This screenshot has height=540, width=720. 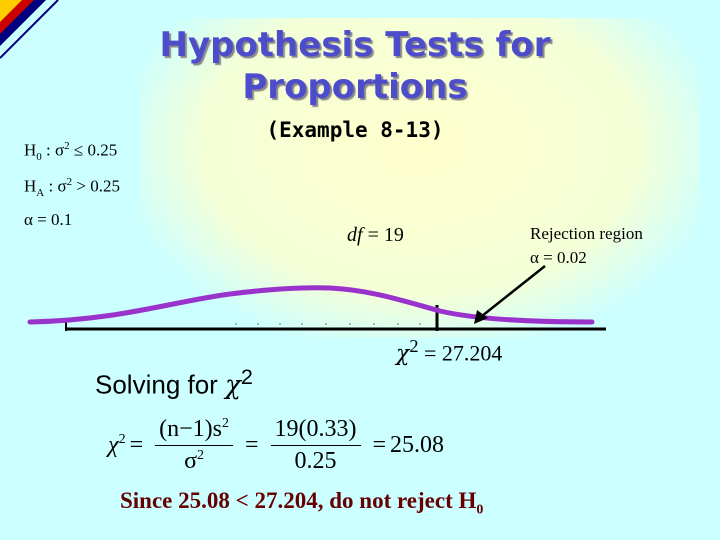 What do you see at coordinates (194, 445) in the screenshot?
I see `formula-fraction-general: (n−1)s2 σ2` at bounding box center [194, 445].